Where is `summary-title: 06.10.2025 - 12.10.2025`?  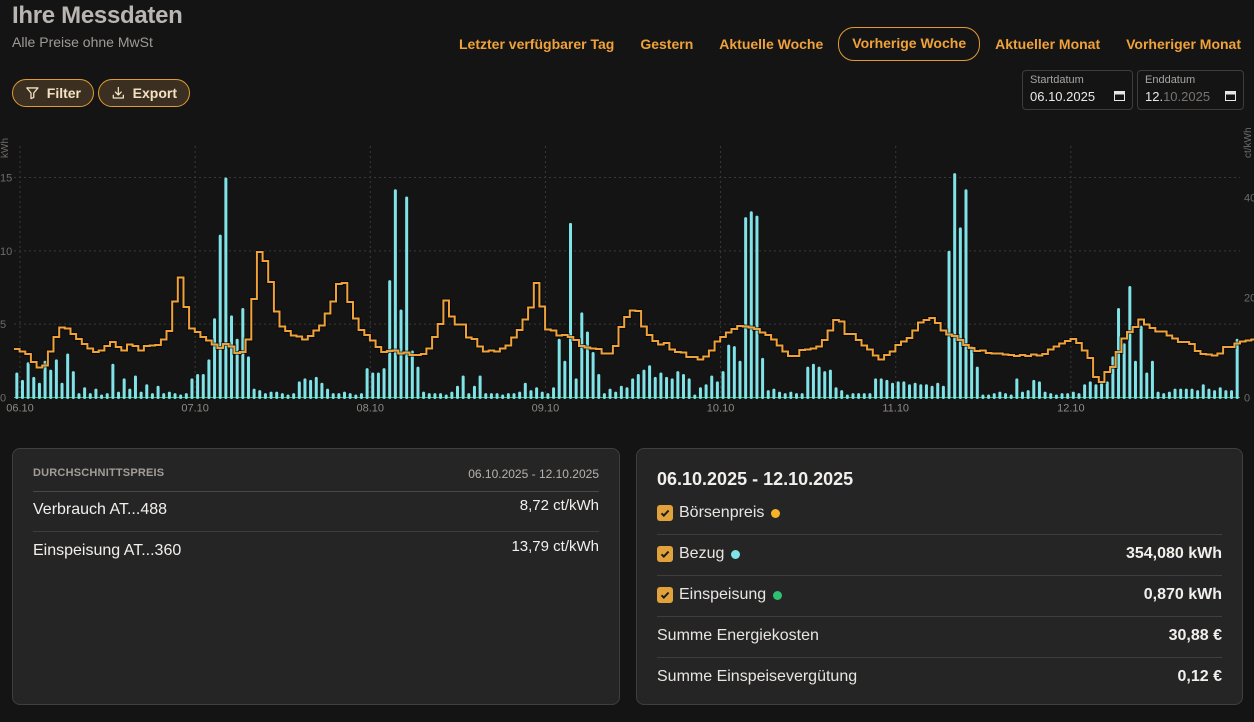
summary-title: 06.10.2025 - 12.10.2025 is located at coordinates (755, 479).